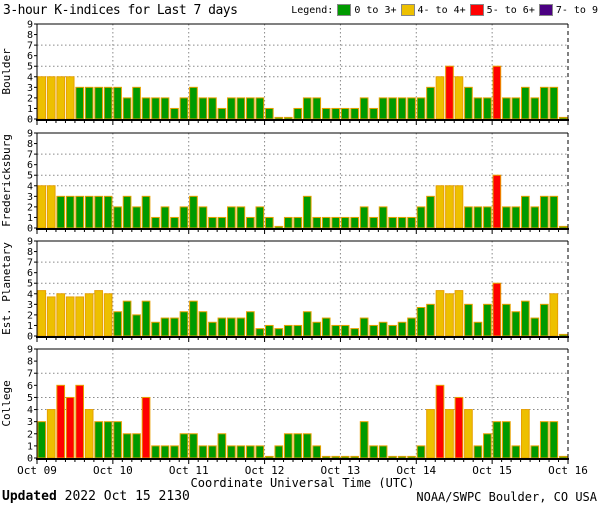  I want to click on legend-item-label: 7- to 9, so click(576, 10).